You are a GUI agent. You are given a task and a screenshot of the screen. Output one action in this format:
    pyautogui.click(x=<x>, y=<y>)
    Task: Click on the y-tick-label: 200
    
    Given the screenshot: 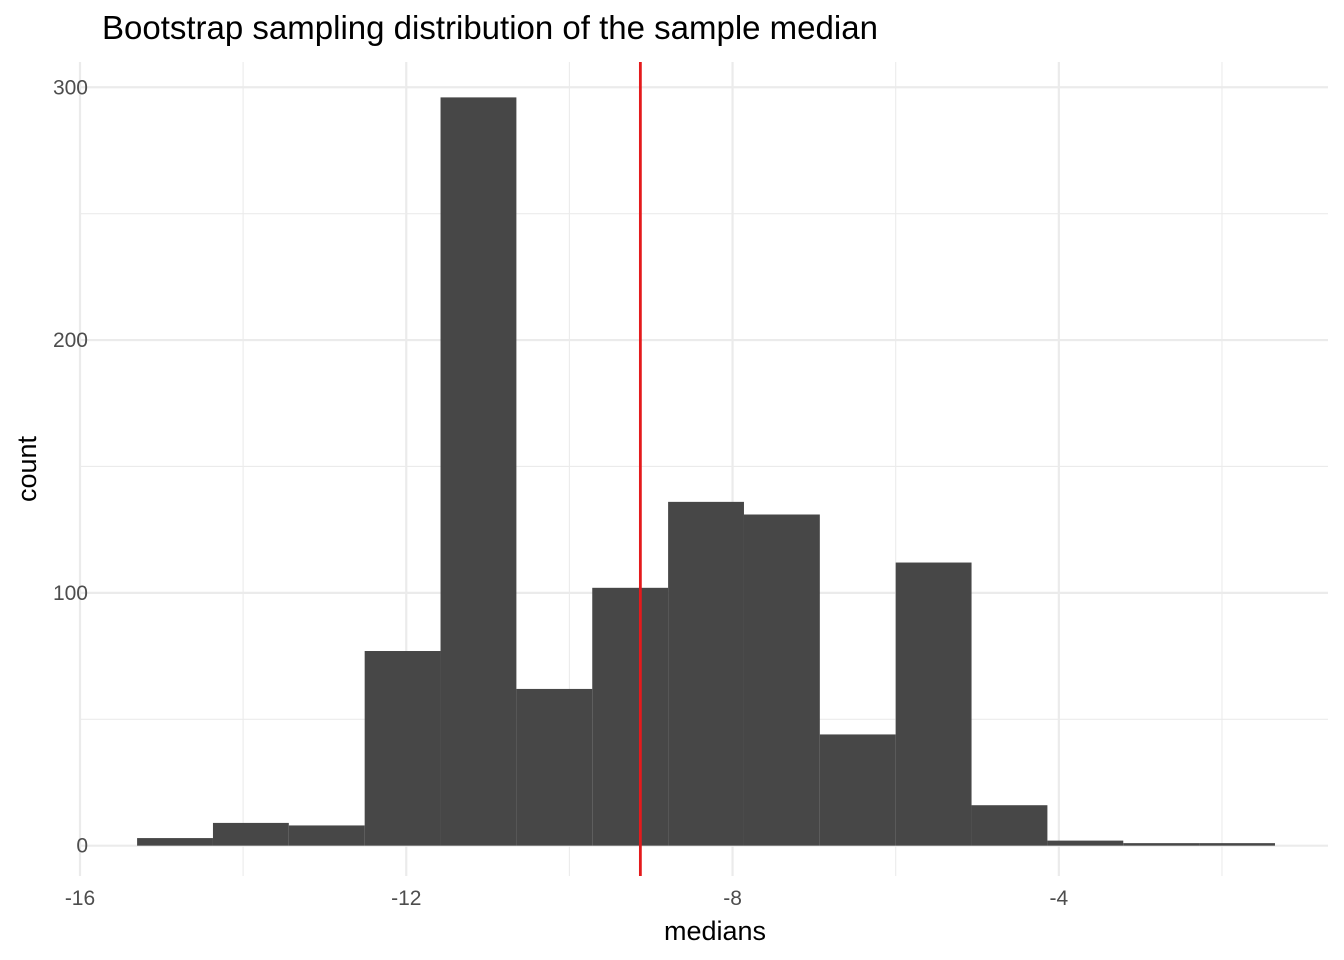 What is the action you would take?
    pyautogui.click(x=70, y=340)
    